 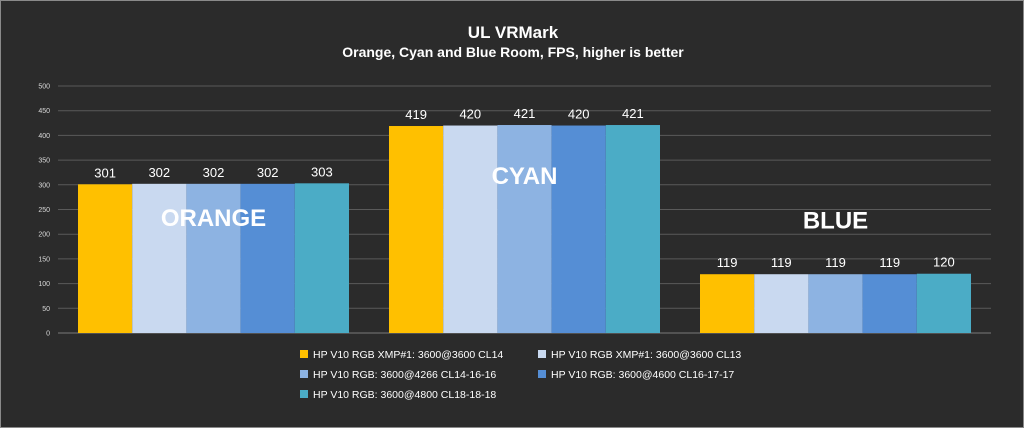 What do you see at coordinates (889, 262) in the screenshot?
I see `data-label-blue-series-4: 119` at bounding box center [889, 262].